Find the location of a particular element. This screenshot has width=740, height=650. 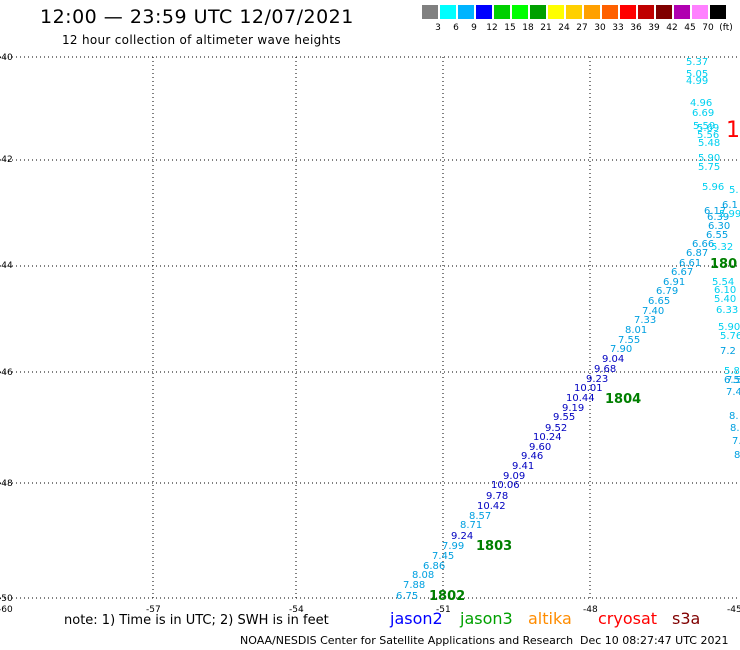

wave-height-value: 9.60 is located at coordinates (540, 447).